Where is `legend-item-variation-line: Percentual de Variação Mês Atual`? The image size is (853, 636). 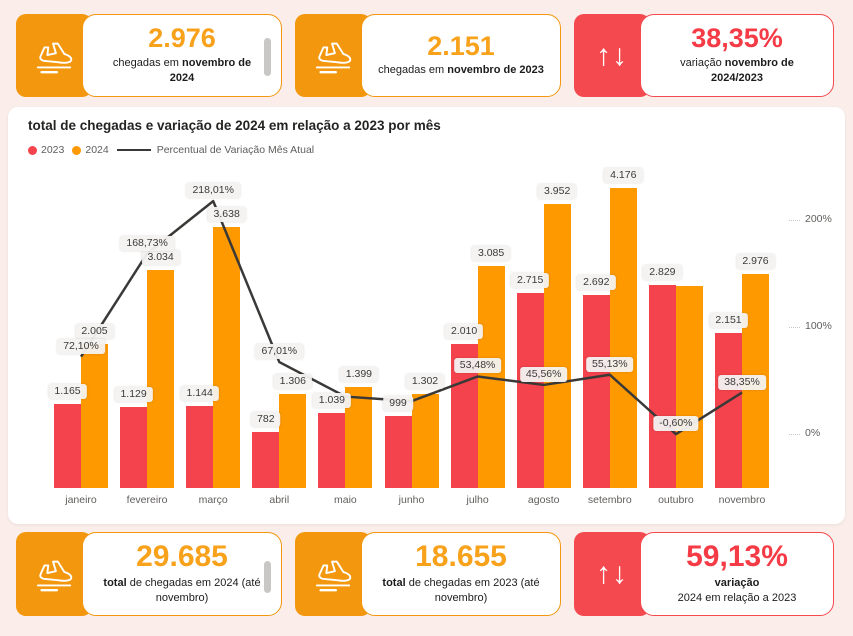
legend-item-variation-line: Percentual de Variação Mês Atual is located at coordinates (215, 150).